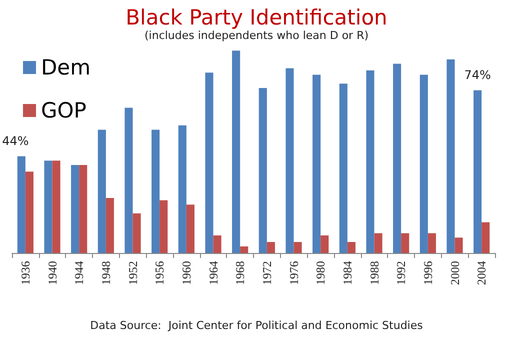 The height and width of the screenshot is (337, 513). What do you see at coordinates (374, 273) in the screenshot?
I see `x-tick-label: 1988` at bounding box center [374, 273].